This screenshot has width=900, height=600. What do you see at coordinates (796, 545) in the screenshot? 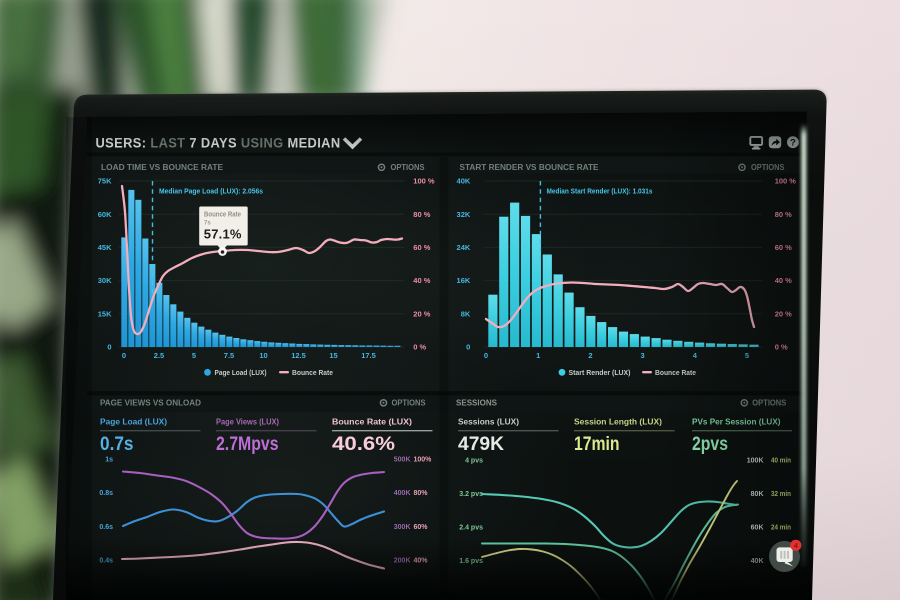
I see `svg-text: 4` at bounding box center [796, 545].